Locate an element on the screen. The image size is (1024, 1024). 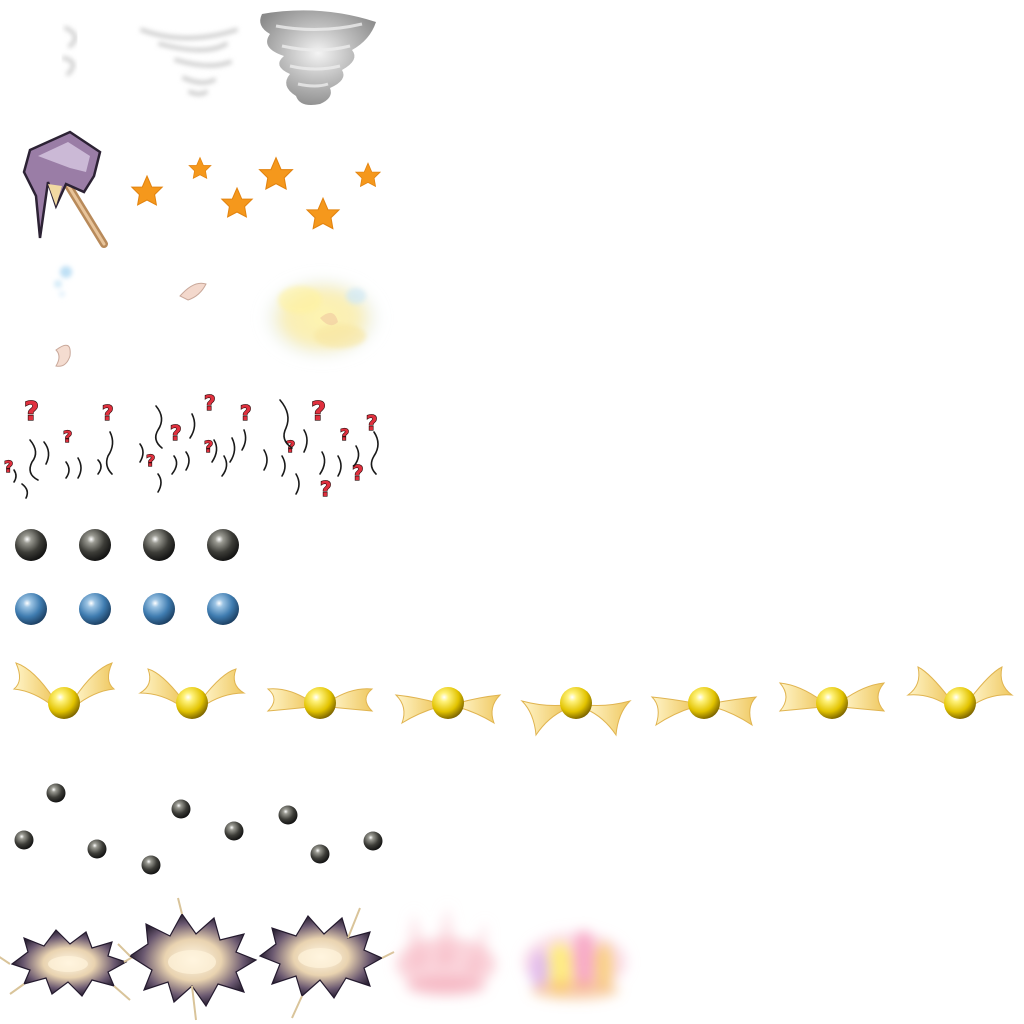
burst-row is located at coordinates (313, 959).